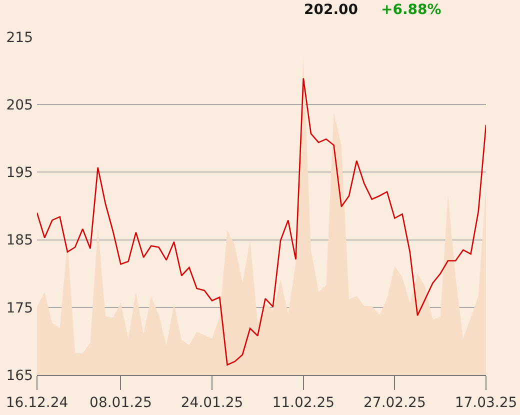 The width and height of the screenshot is (520, 415). Describe the element at coordinates (303, 402) in the screenshot. I see `x-tick-label: 11.02.25` at that location.